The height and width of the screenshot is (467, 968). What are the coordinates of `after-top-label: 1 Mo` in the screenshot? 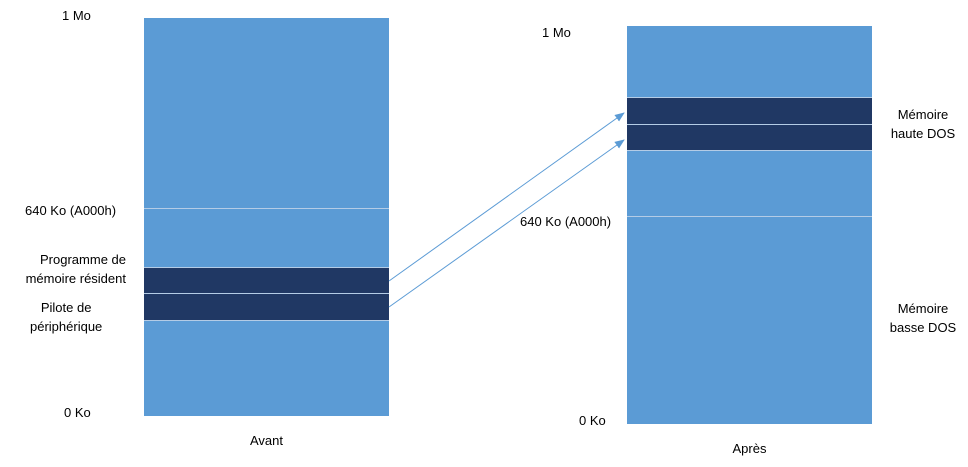 It's located at (556, 32).